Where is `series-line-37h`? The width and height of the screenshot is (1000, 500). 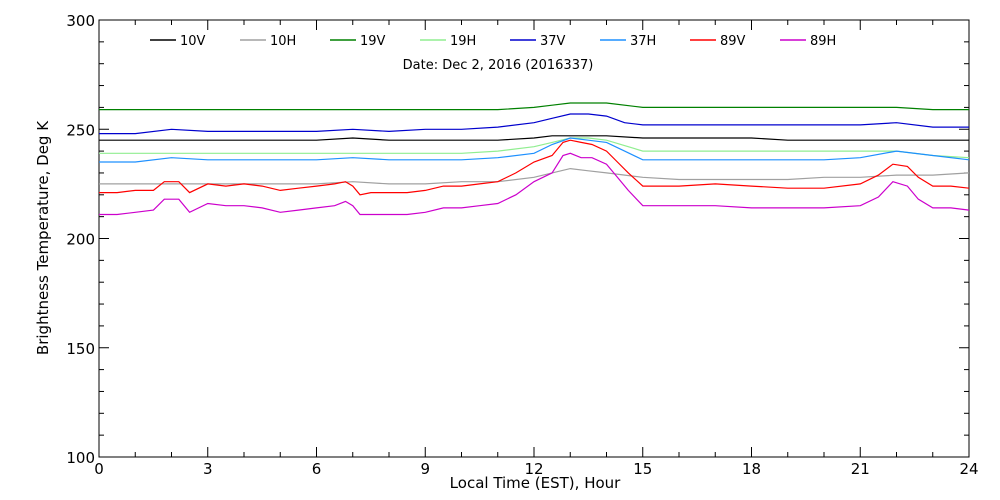 series-line-37h is located at coordinates (534, 150).